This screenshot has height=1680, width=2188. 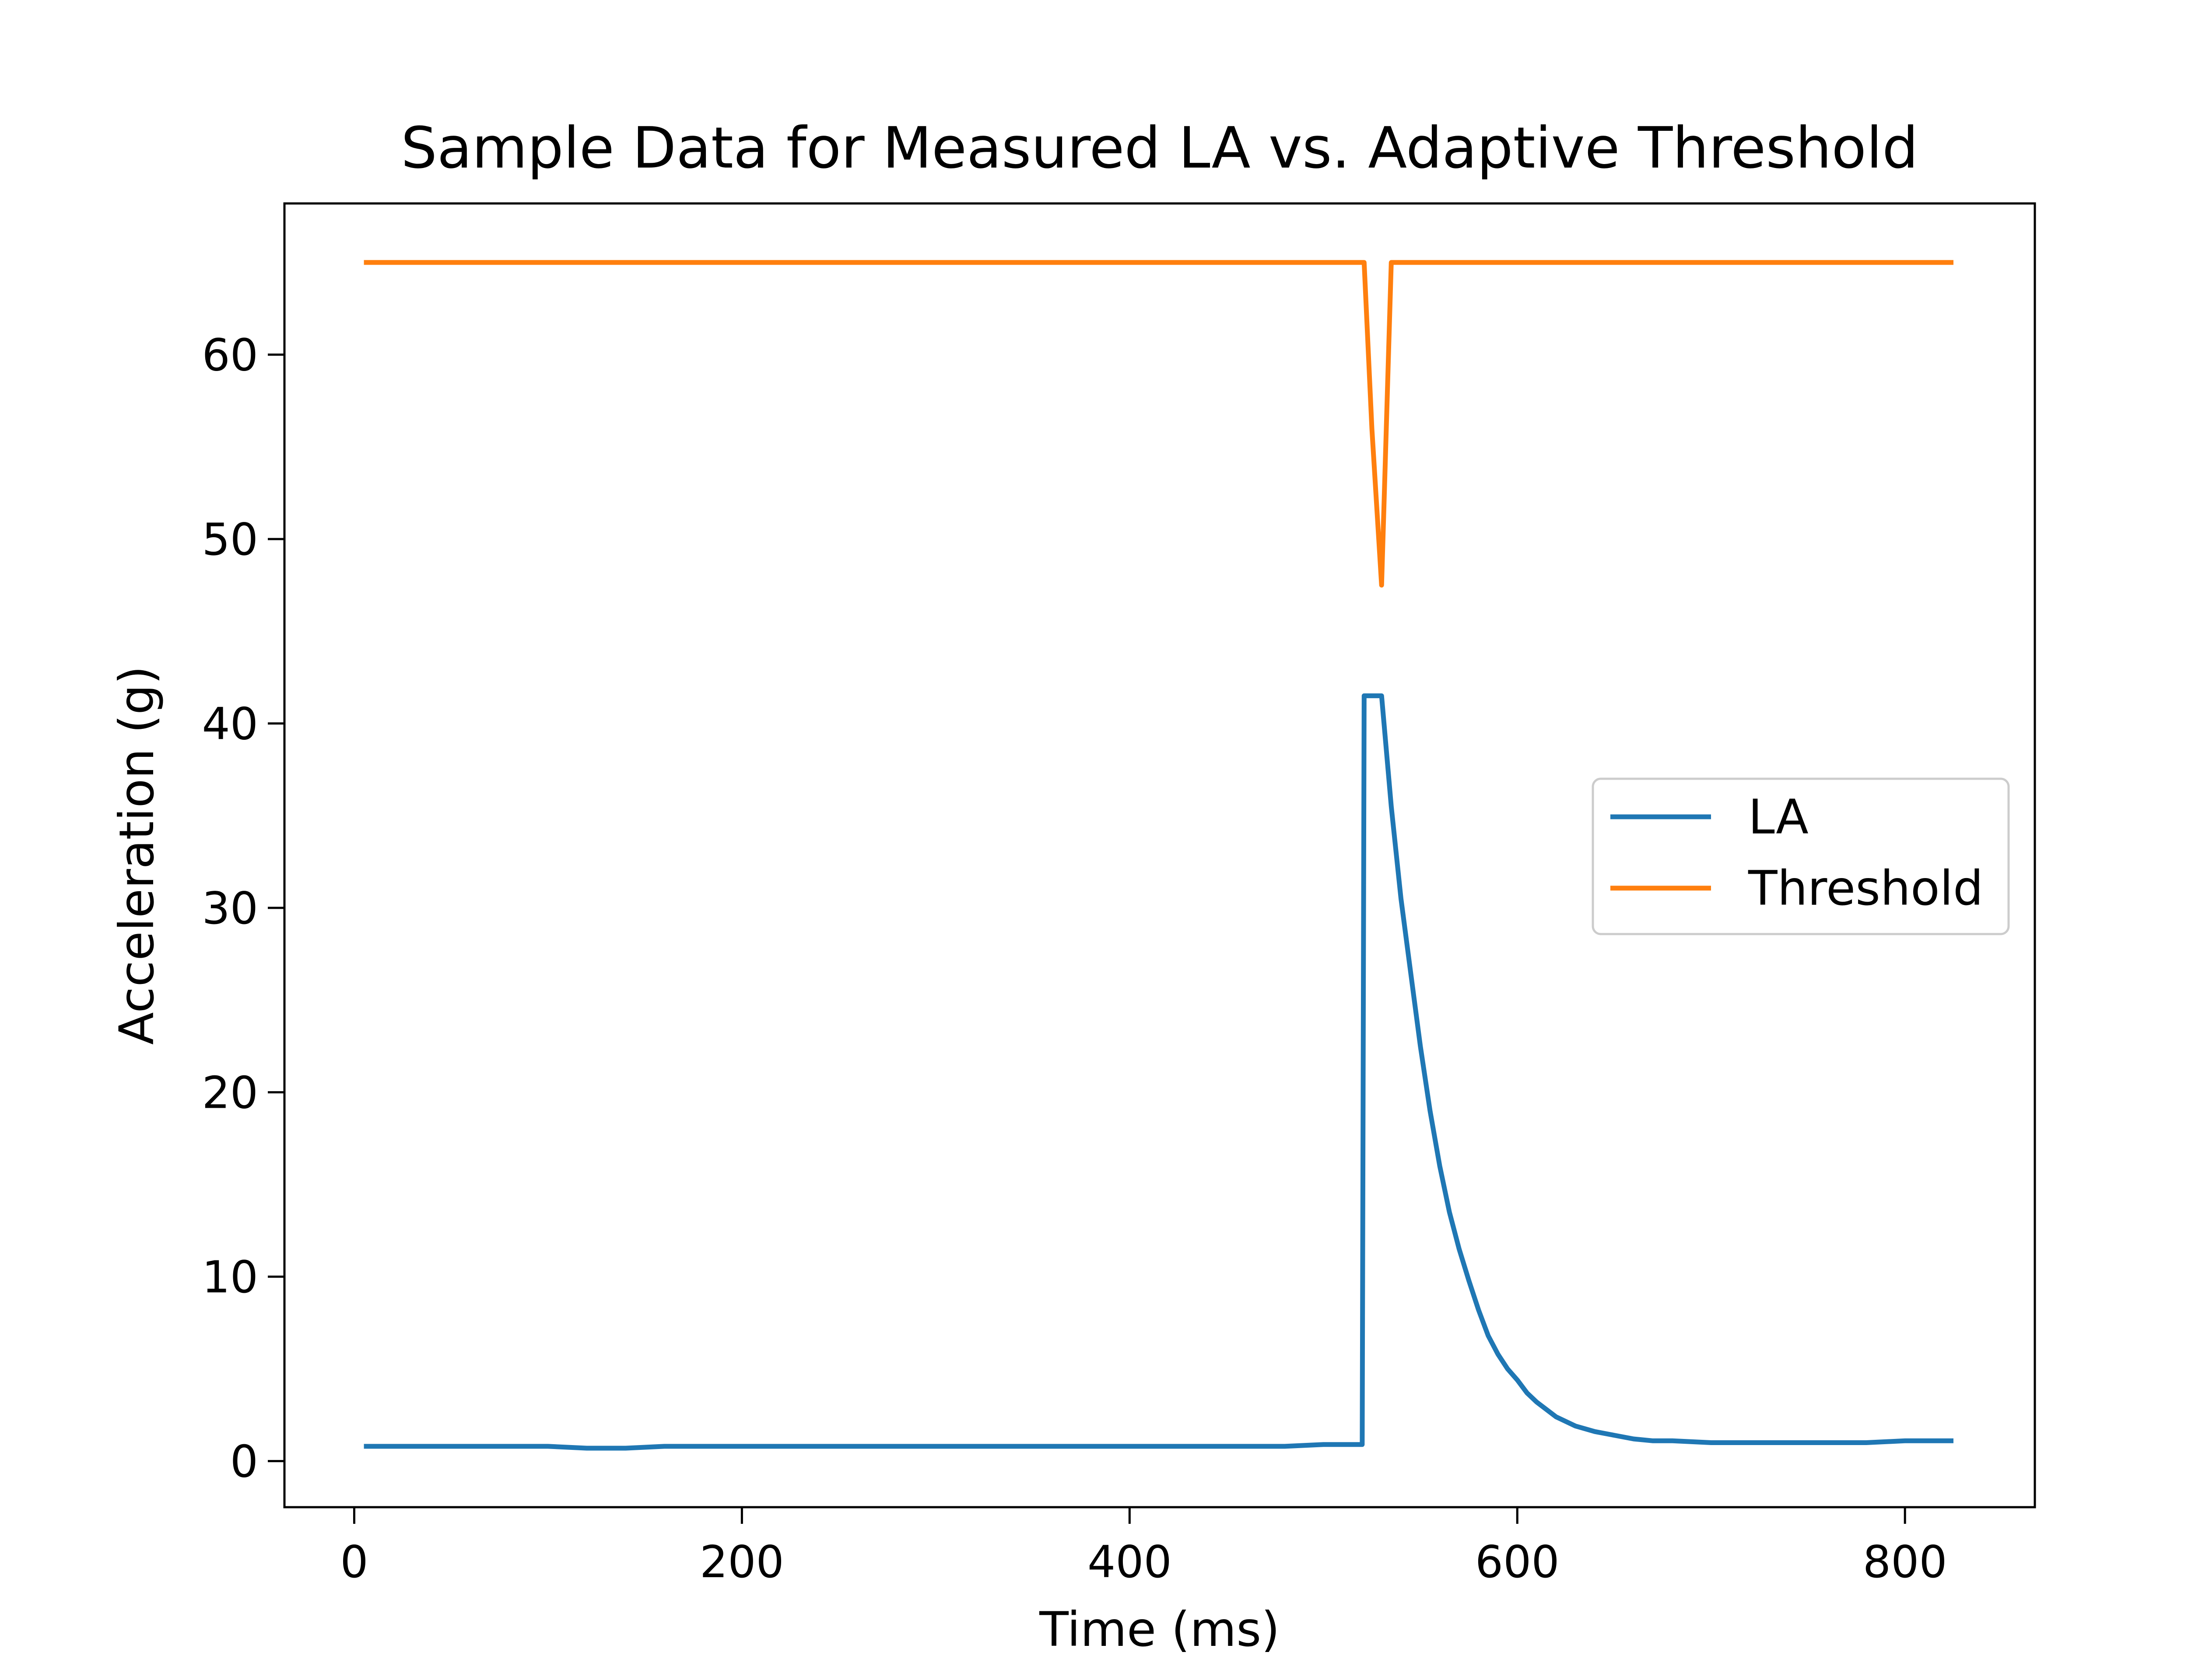 What do you see at coordinates (1801, 856) in the screenshot?
I see `legend: LA Threshold` at bounding box center [1801, 856].